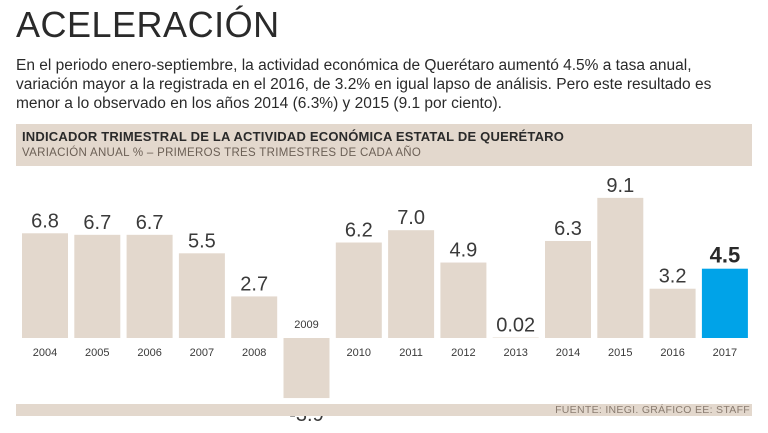 The image size is (768, 433). Describe the element at coordinates (148, 24) in the screenshot. I see `page-title: ACELERACIÓN` at that location.